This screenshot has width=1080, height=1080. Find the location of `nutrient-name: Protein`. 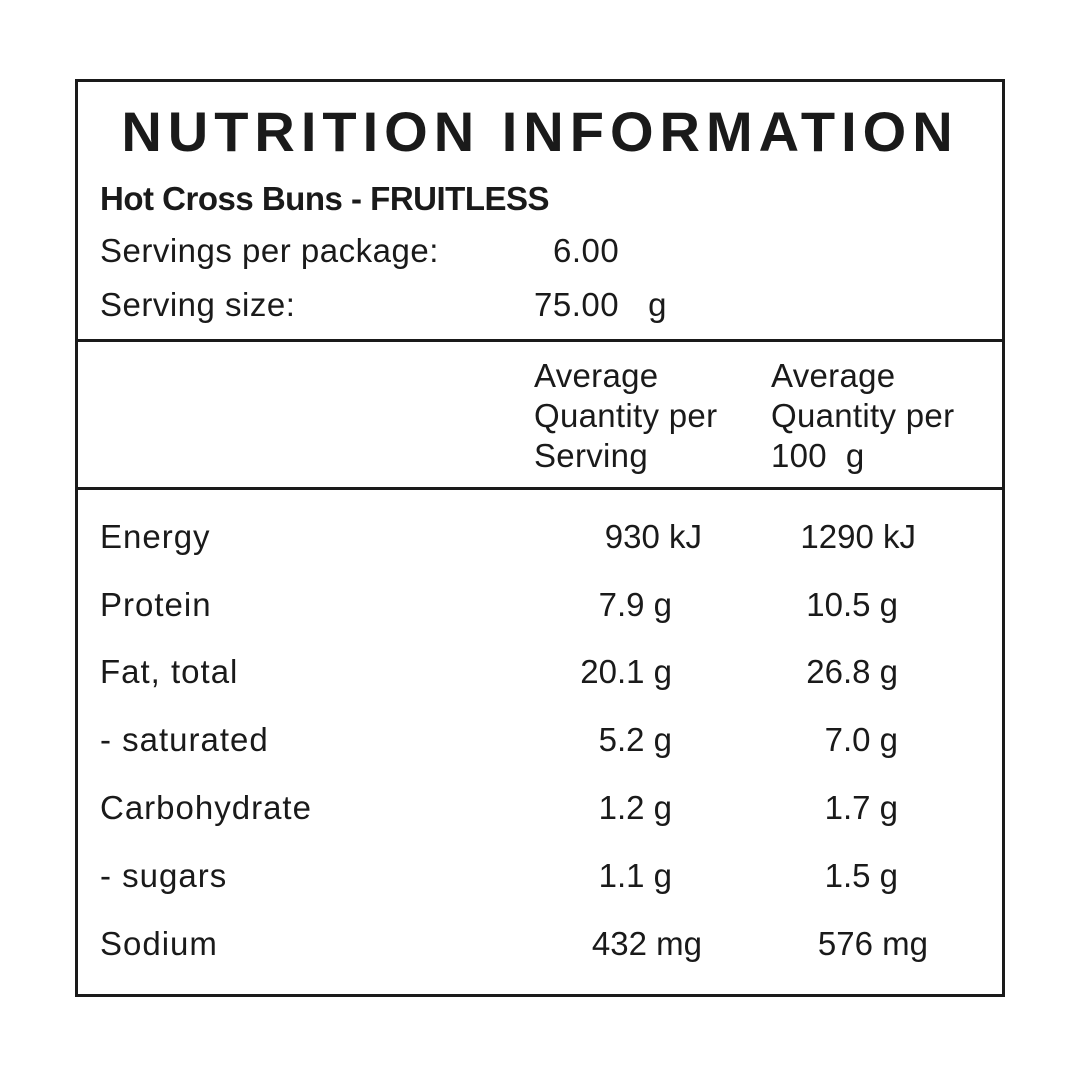

nutrient-name: Protein is located at coordinates (156, 604).